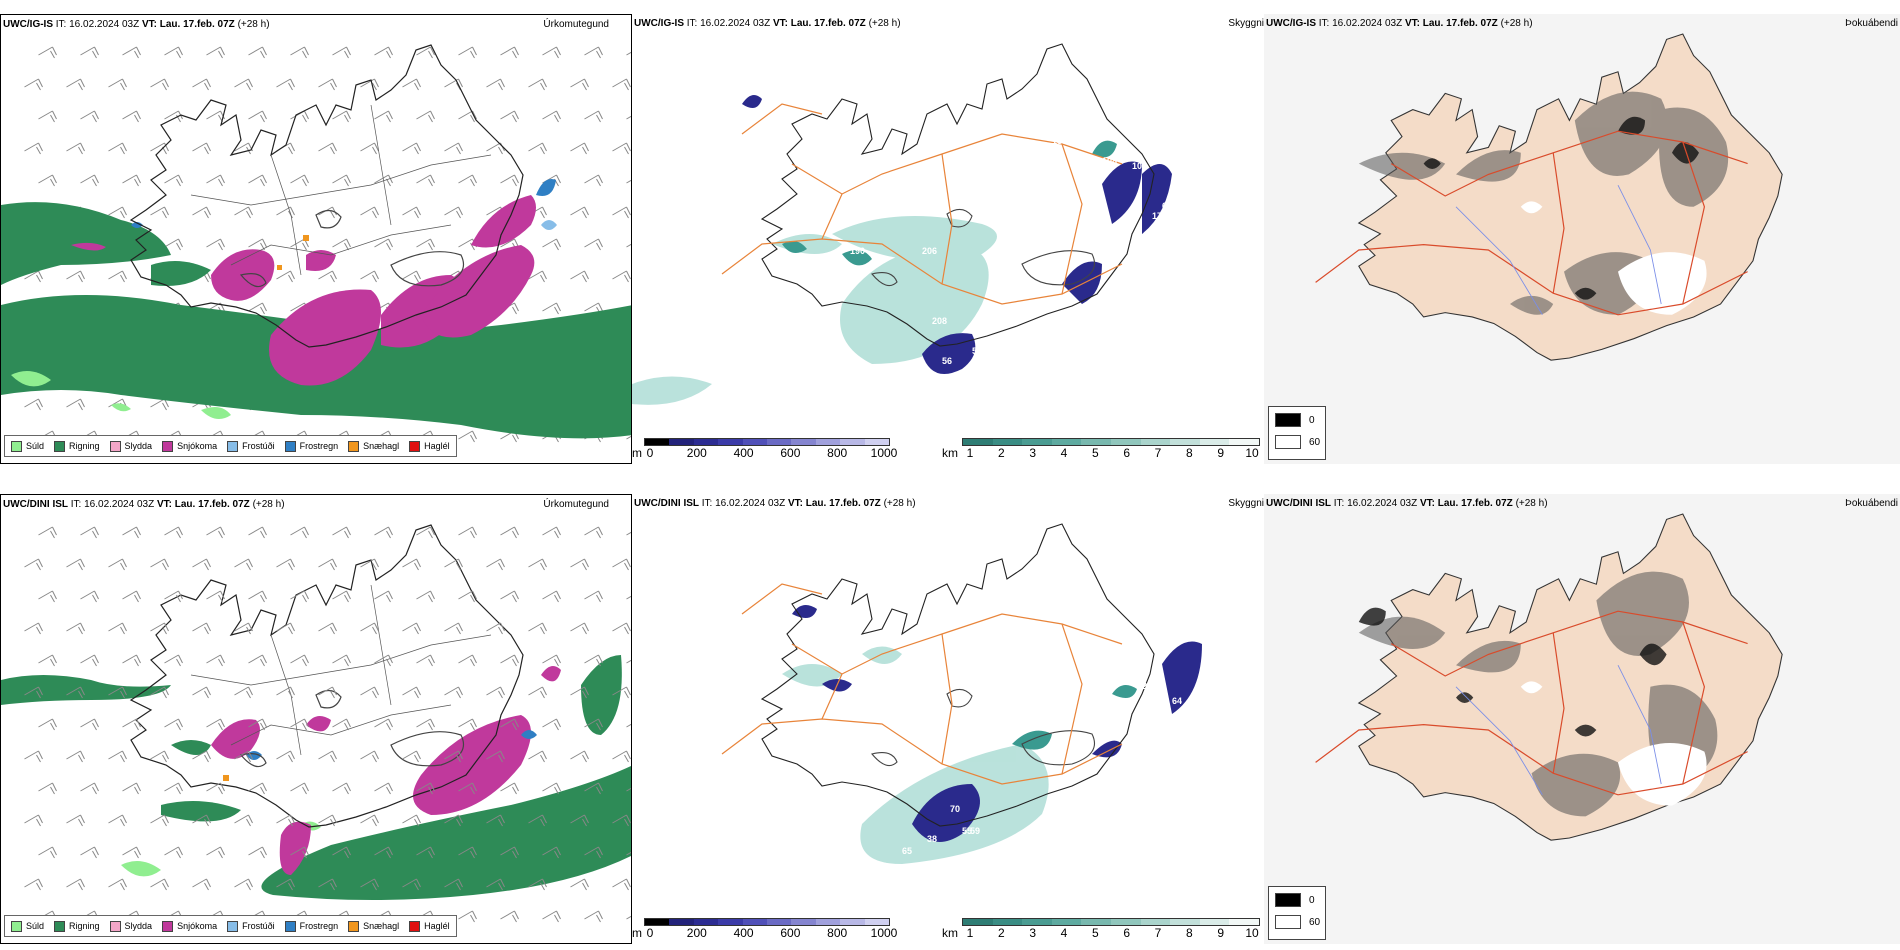  What do you see at coordinates (1149, 686) in the screenshot?
I see `visibility-value-label: 295` at bounding box center [1149, 686].